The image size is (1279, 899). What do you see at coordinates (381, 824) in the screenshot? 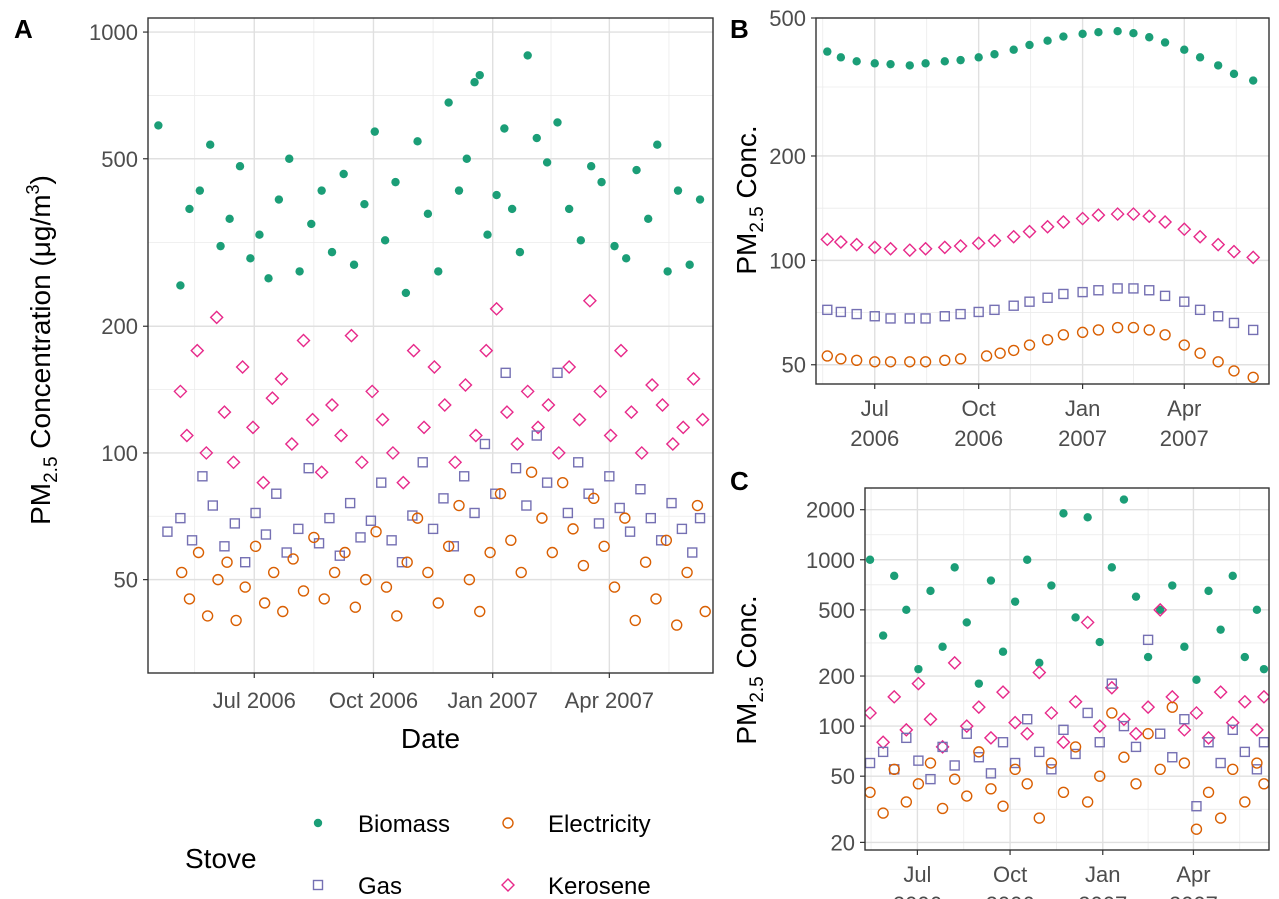
I see `legend-entry-biomass: Biomass` at bounding box center [381, 824].